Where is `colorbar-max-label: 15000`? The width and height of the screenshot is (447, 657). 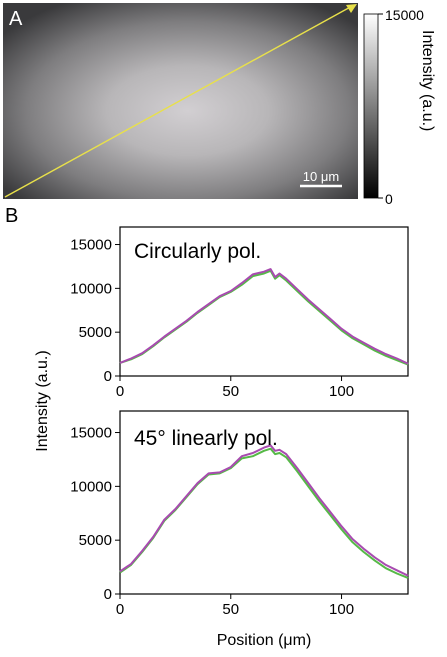
colorbar-max-label: 15000 is located at coordinates (404, 15).